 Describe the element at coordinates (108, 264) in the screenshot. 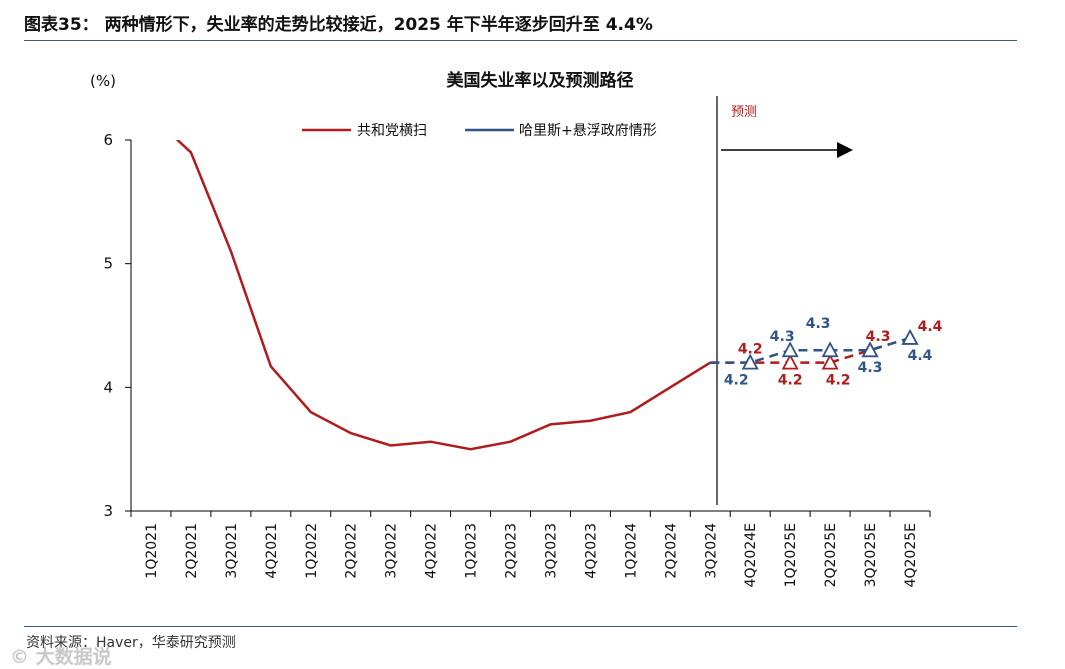

I see `y-tick-label: 5` at that location.